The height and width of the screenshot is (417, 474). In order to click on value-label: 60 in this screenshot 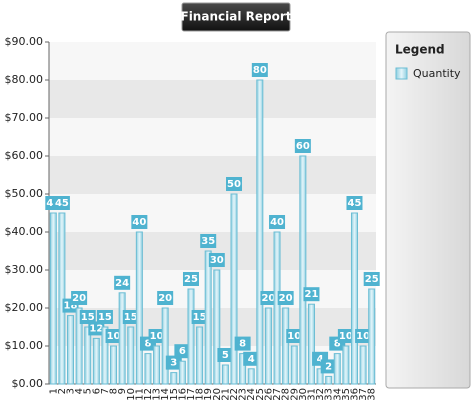, I will do `click(303, 146)`.